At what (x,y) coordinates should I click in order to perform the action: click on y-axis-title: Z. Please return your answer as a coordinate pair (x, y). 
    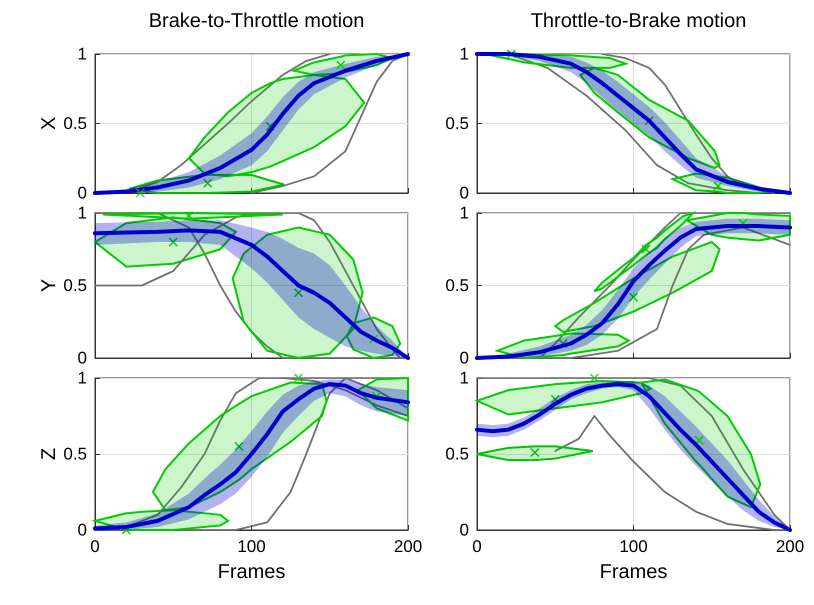
    Looking at the image, I should click on (49, 454).